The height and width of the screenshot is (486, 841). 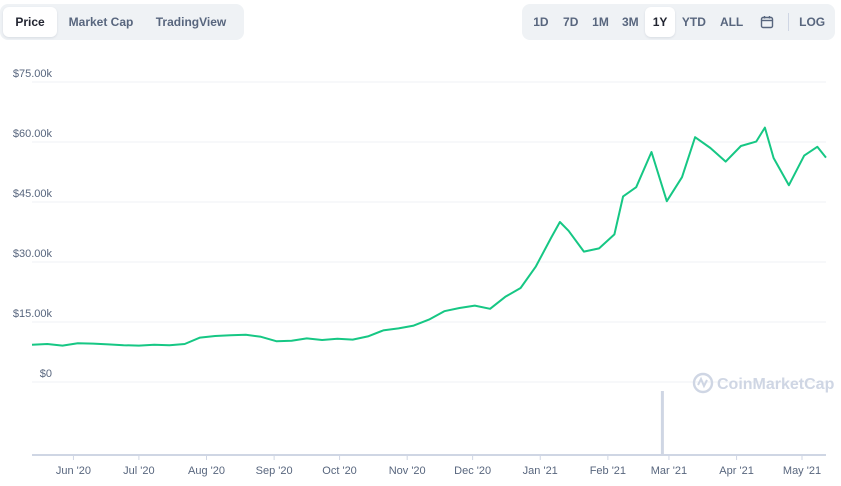 What do you see at coordinates (339, 471) in the screenshot?
I see `x-tick-label: Oct '20` at bounding box center [339, 471].